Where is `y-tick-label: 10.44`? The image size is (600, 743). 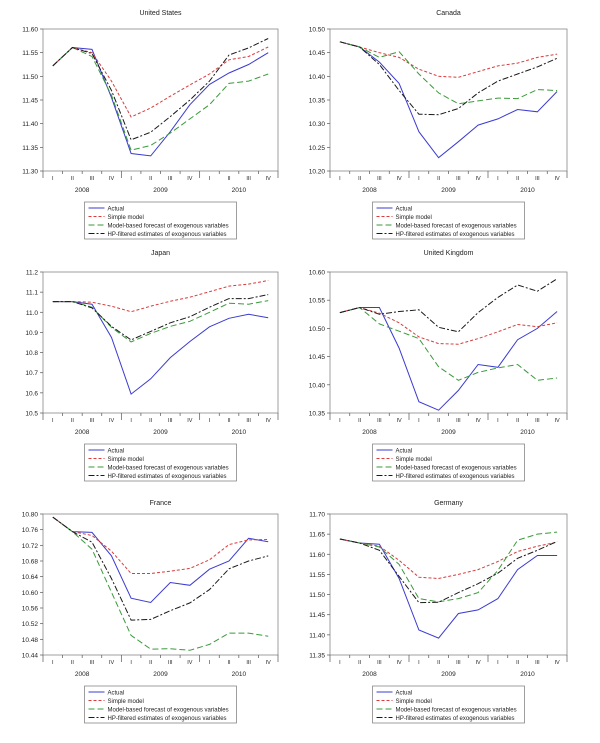 y-tick-label: 10.44 is located at coordinates (30, 656).